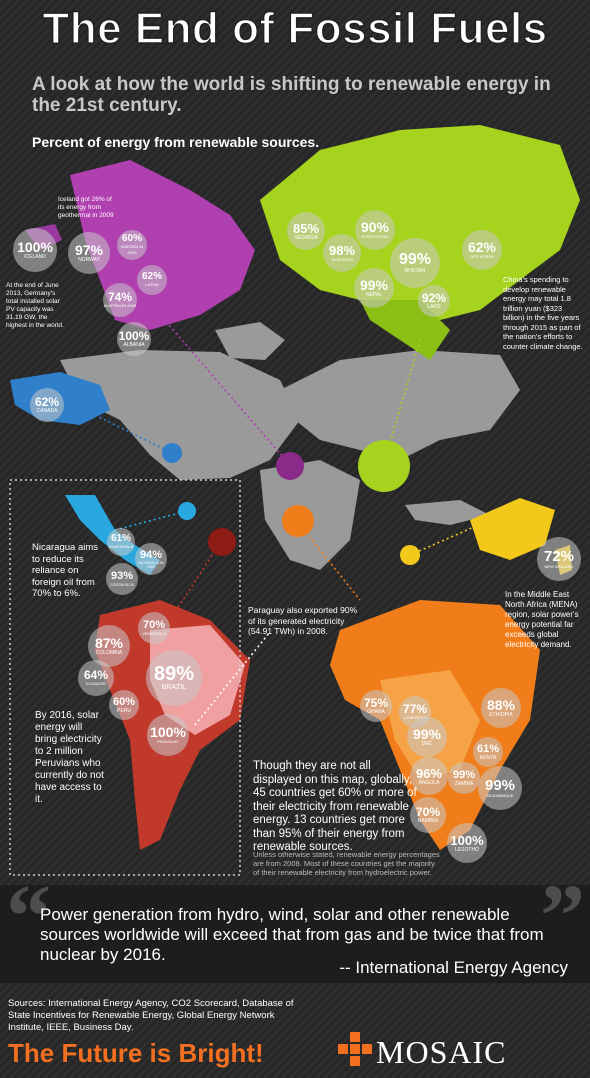 Image resolution: width=590 pixels, height=1078 pixels. I want to click on country-bubble: 96% ANGOLA, so click(429, 776).